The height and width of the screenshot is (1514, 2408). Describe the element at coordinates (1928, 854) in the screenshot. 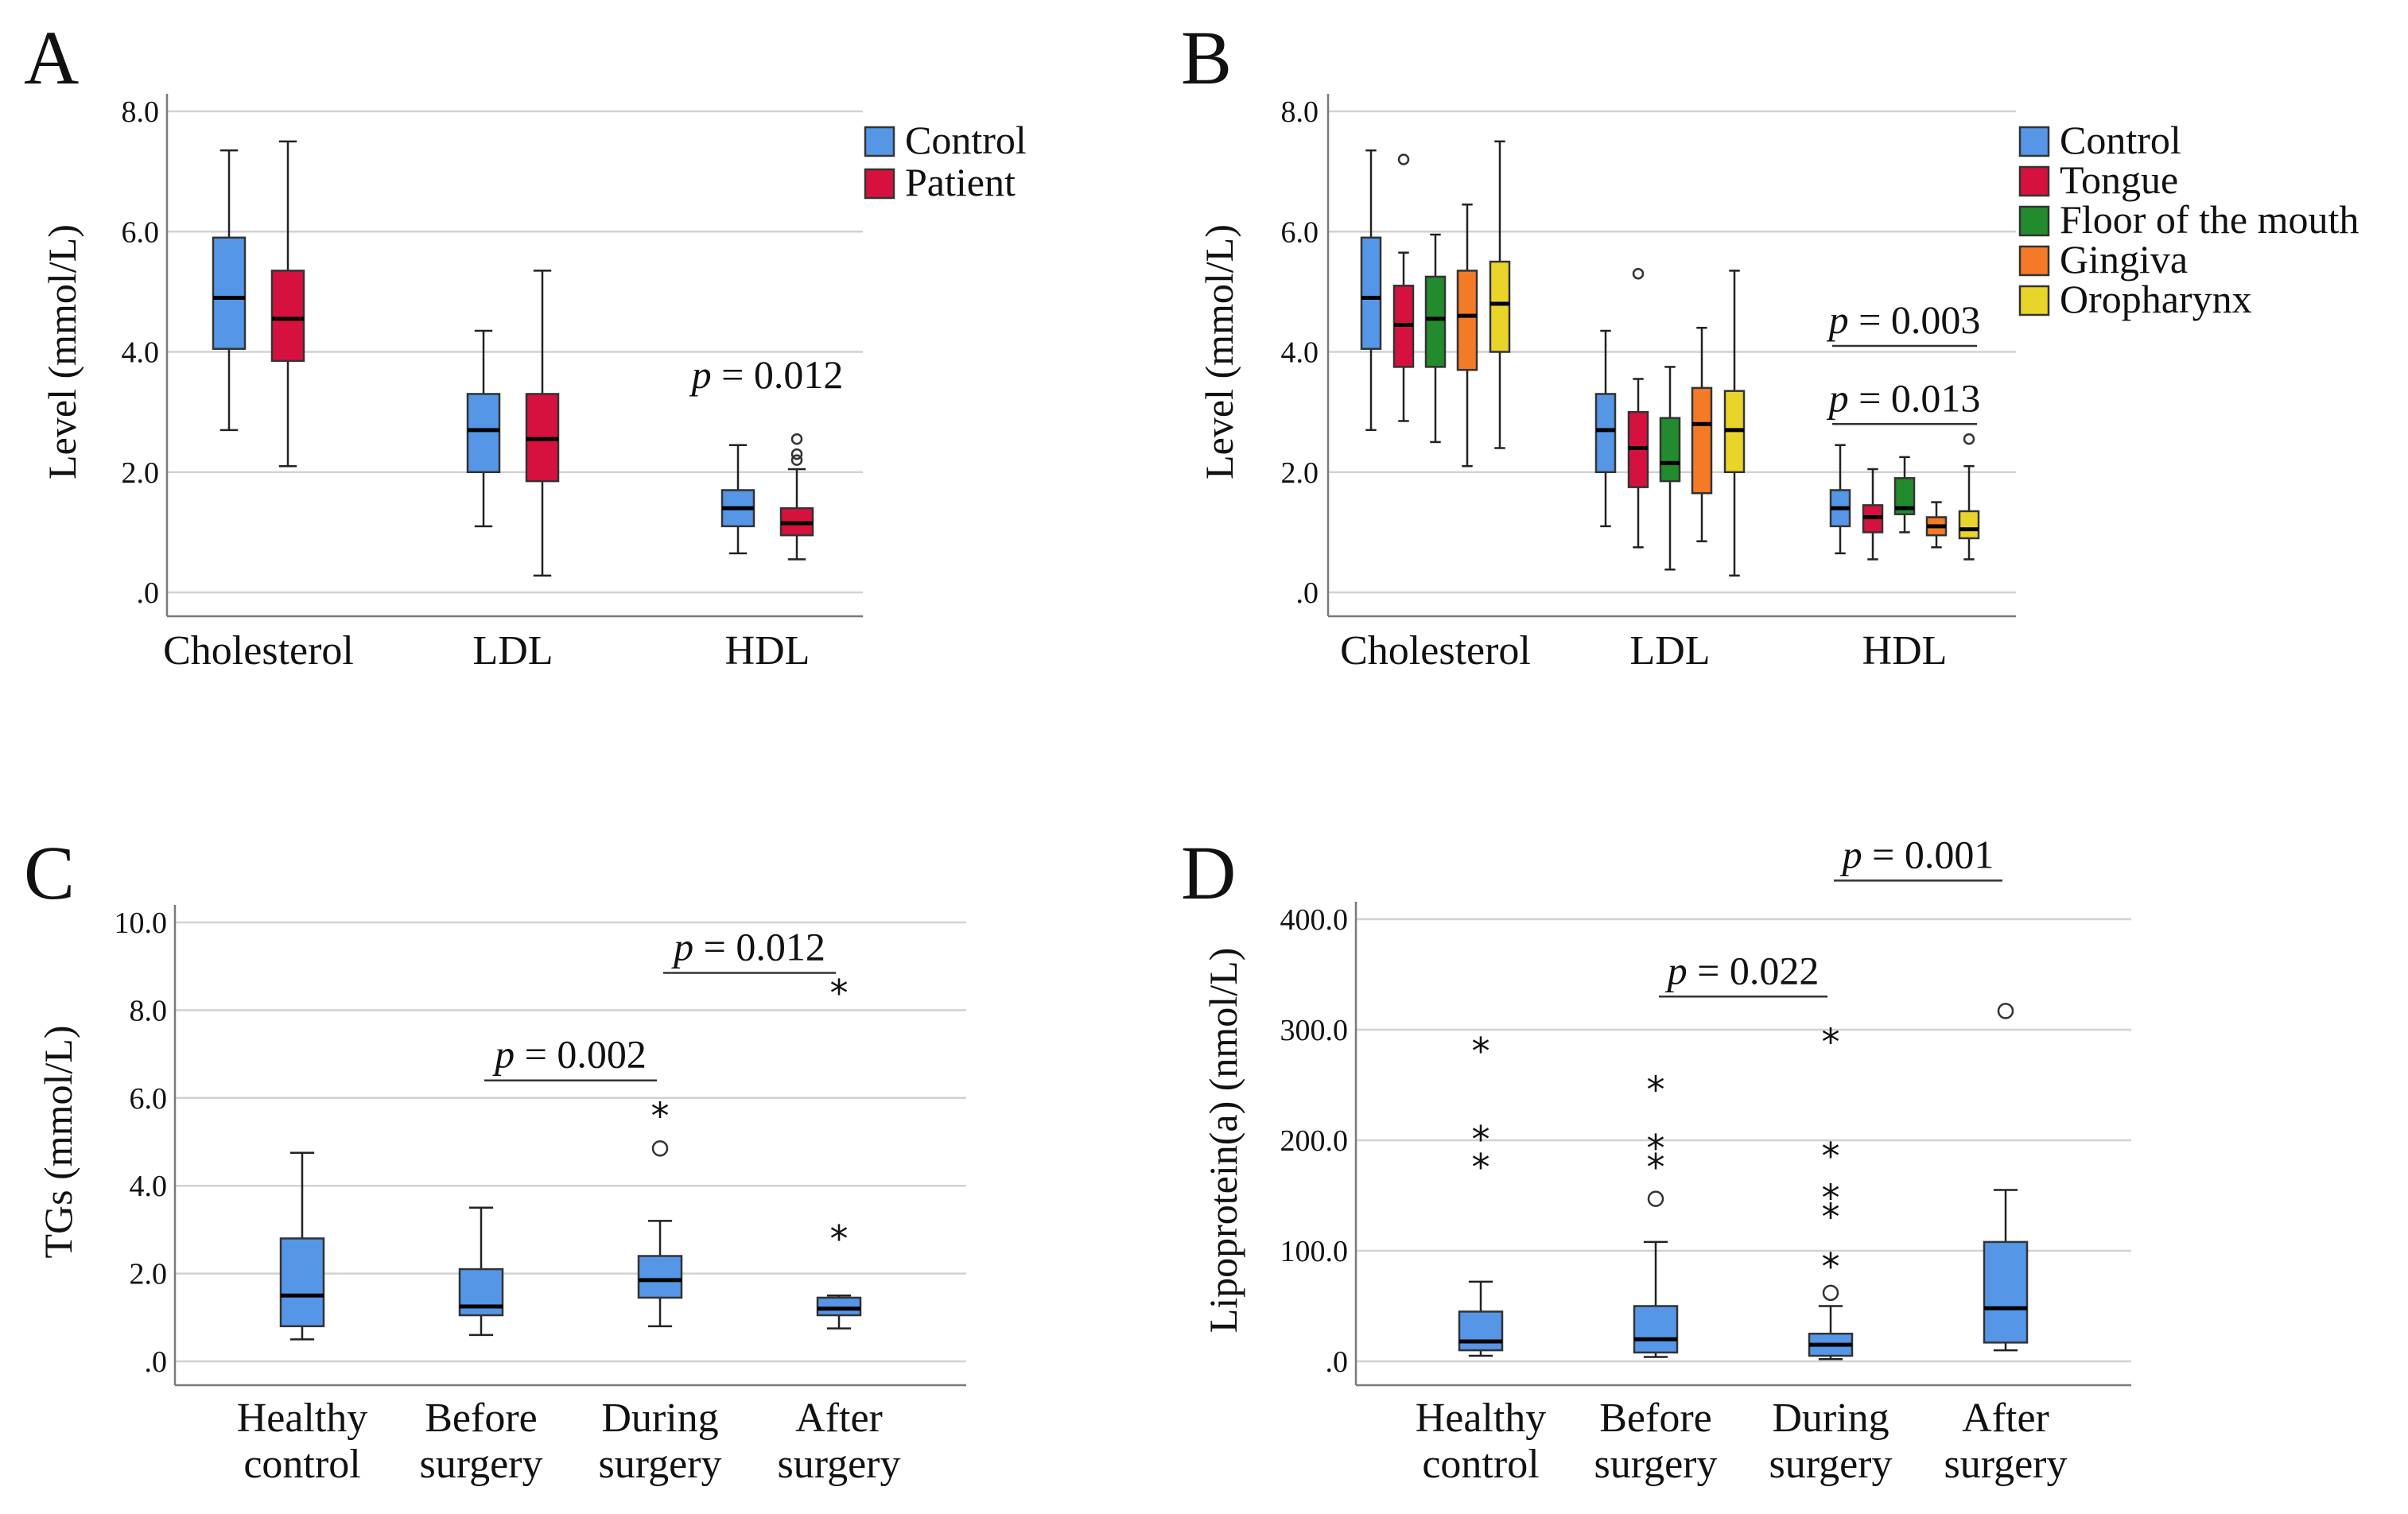

I see `p-value-text: = 0.001` at that location.